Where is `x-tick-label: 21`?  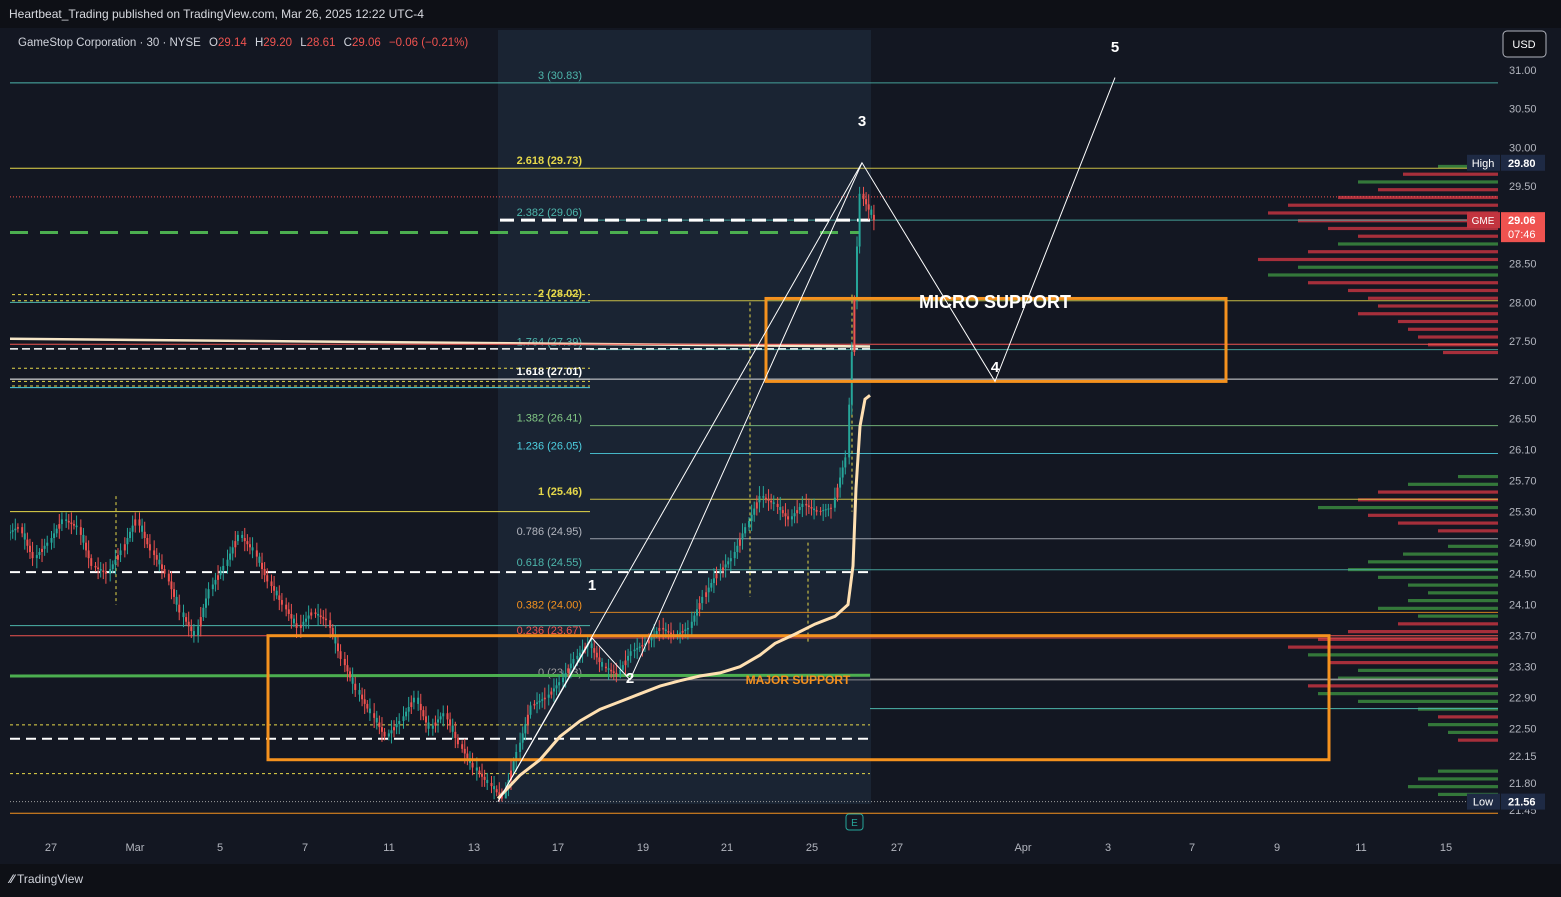
x-tick-label: 21 is located at coordinates (727, 848).